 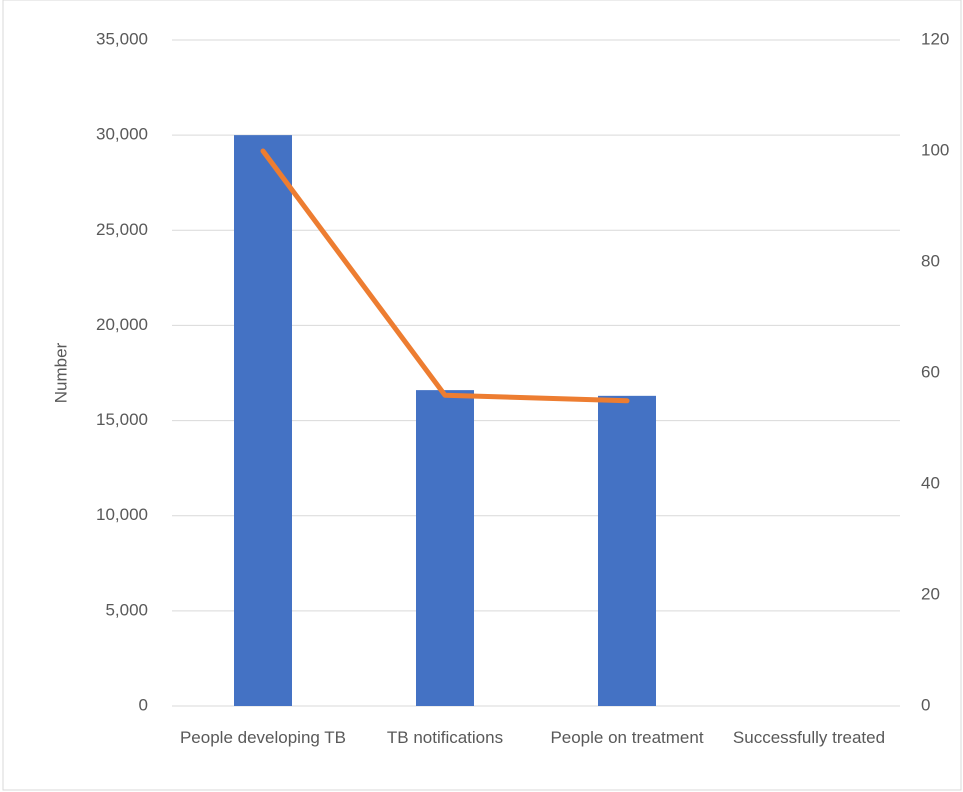 What do you see at coordinates (60, 372) in the screenshot?
I see `y-axis-label: Number` at bounding box center [60, 372].